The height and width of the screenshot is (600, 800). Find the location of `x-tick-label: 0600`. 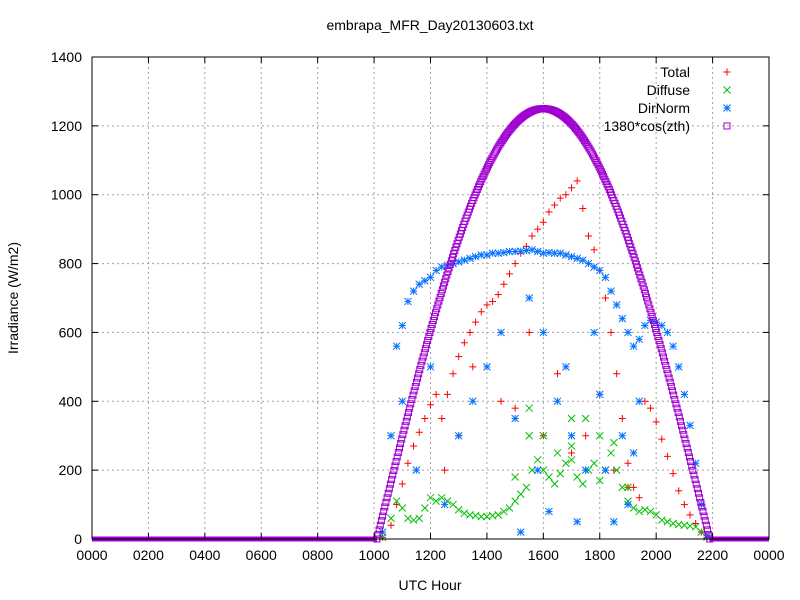

x-tick-label: 0600 is located at coordinates (261, 555).